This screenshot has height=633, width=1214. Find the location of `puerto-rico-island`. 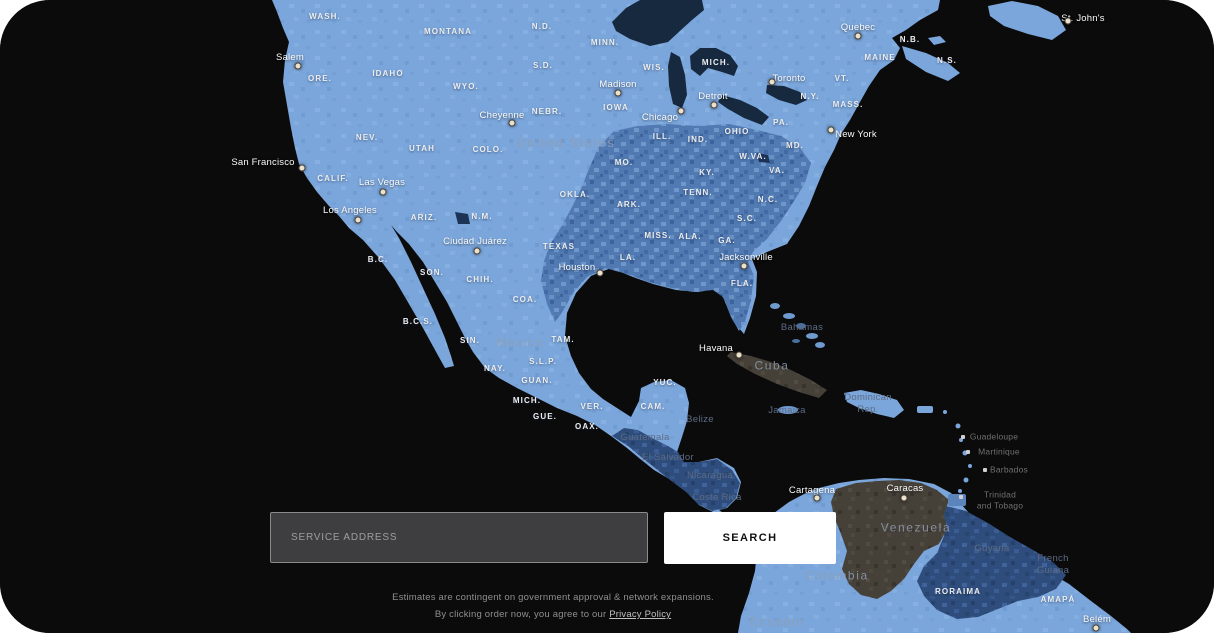

puerto-rico-island is located at coordinates (925, 409).